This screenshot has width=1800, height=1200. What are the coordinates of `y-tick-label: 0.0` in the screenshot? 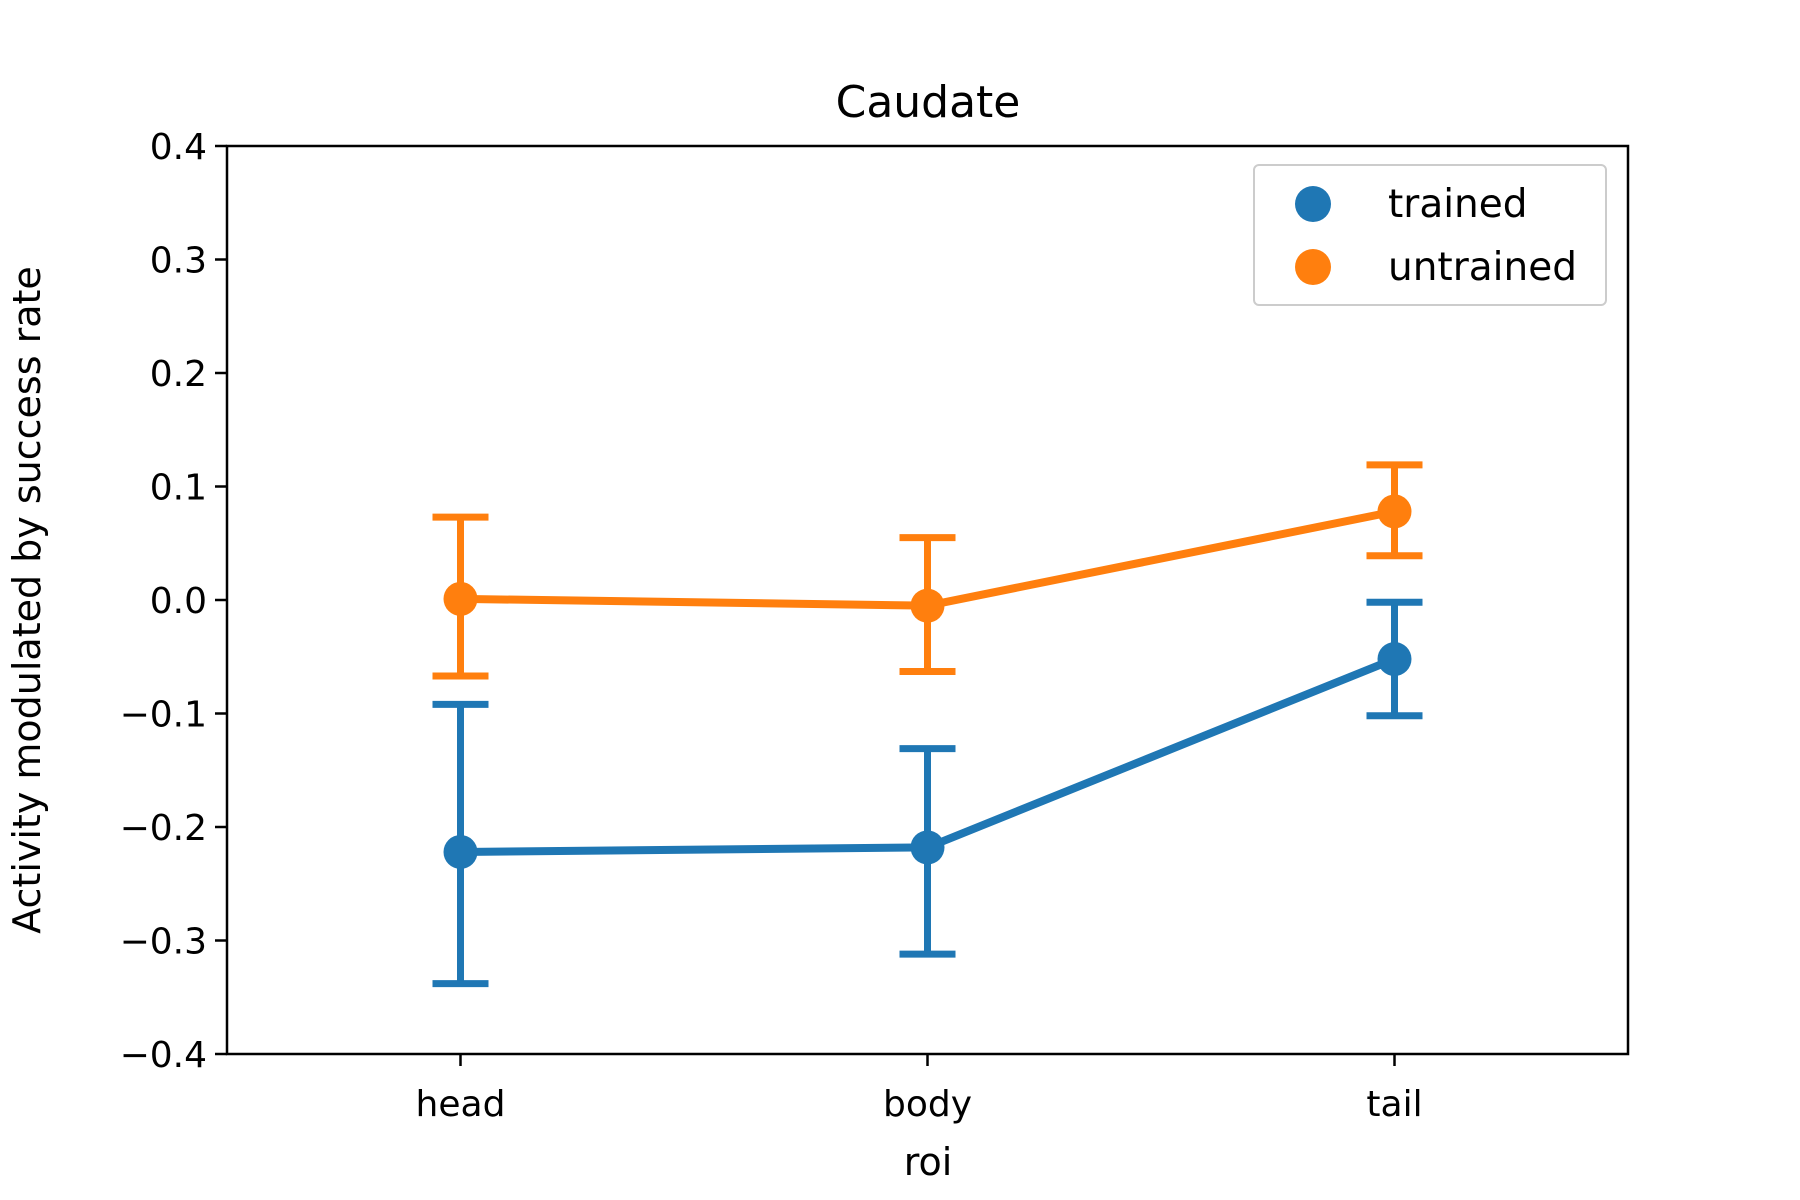 It's located at (178, 601).